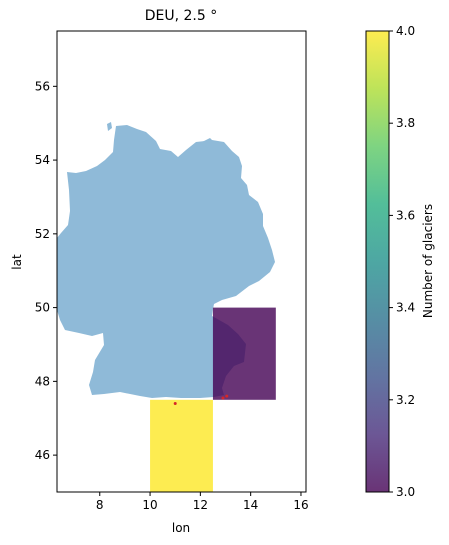  Describe the element at coordinates (405, 400) in the screenshot. I see `colorbar-tick-label: 3.2` at that location.